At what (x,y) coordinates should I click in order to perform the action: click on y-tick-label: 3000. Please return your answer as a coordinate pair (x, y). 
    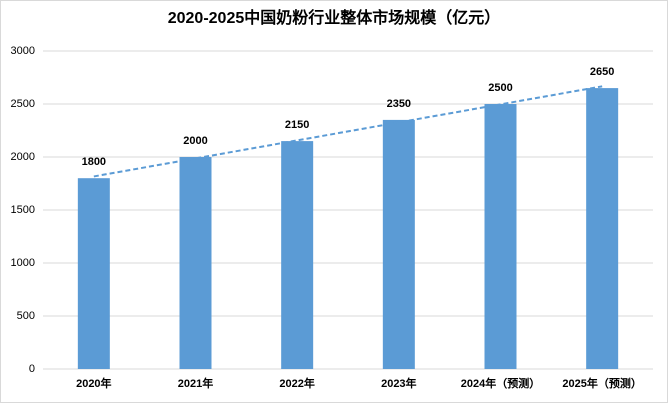
    Looking at the image, I should click on (23, 51).